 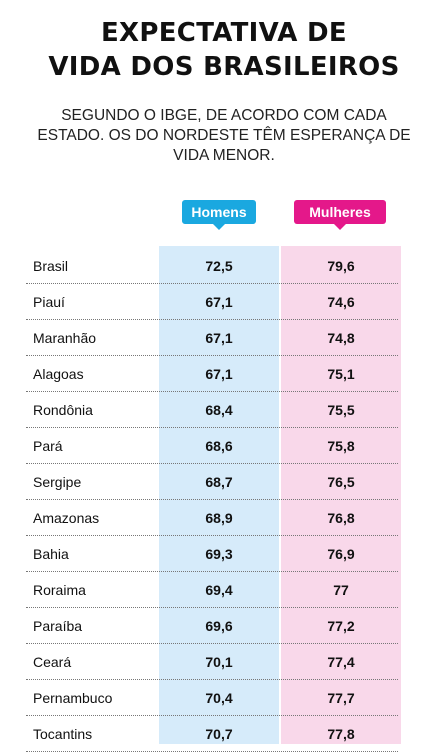 I want to click on women-value: 77,2, so click(x=341, y=626).